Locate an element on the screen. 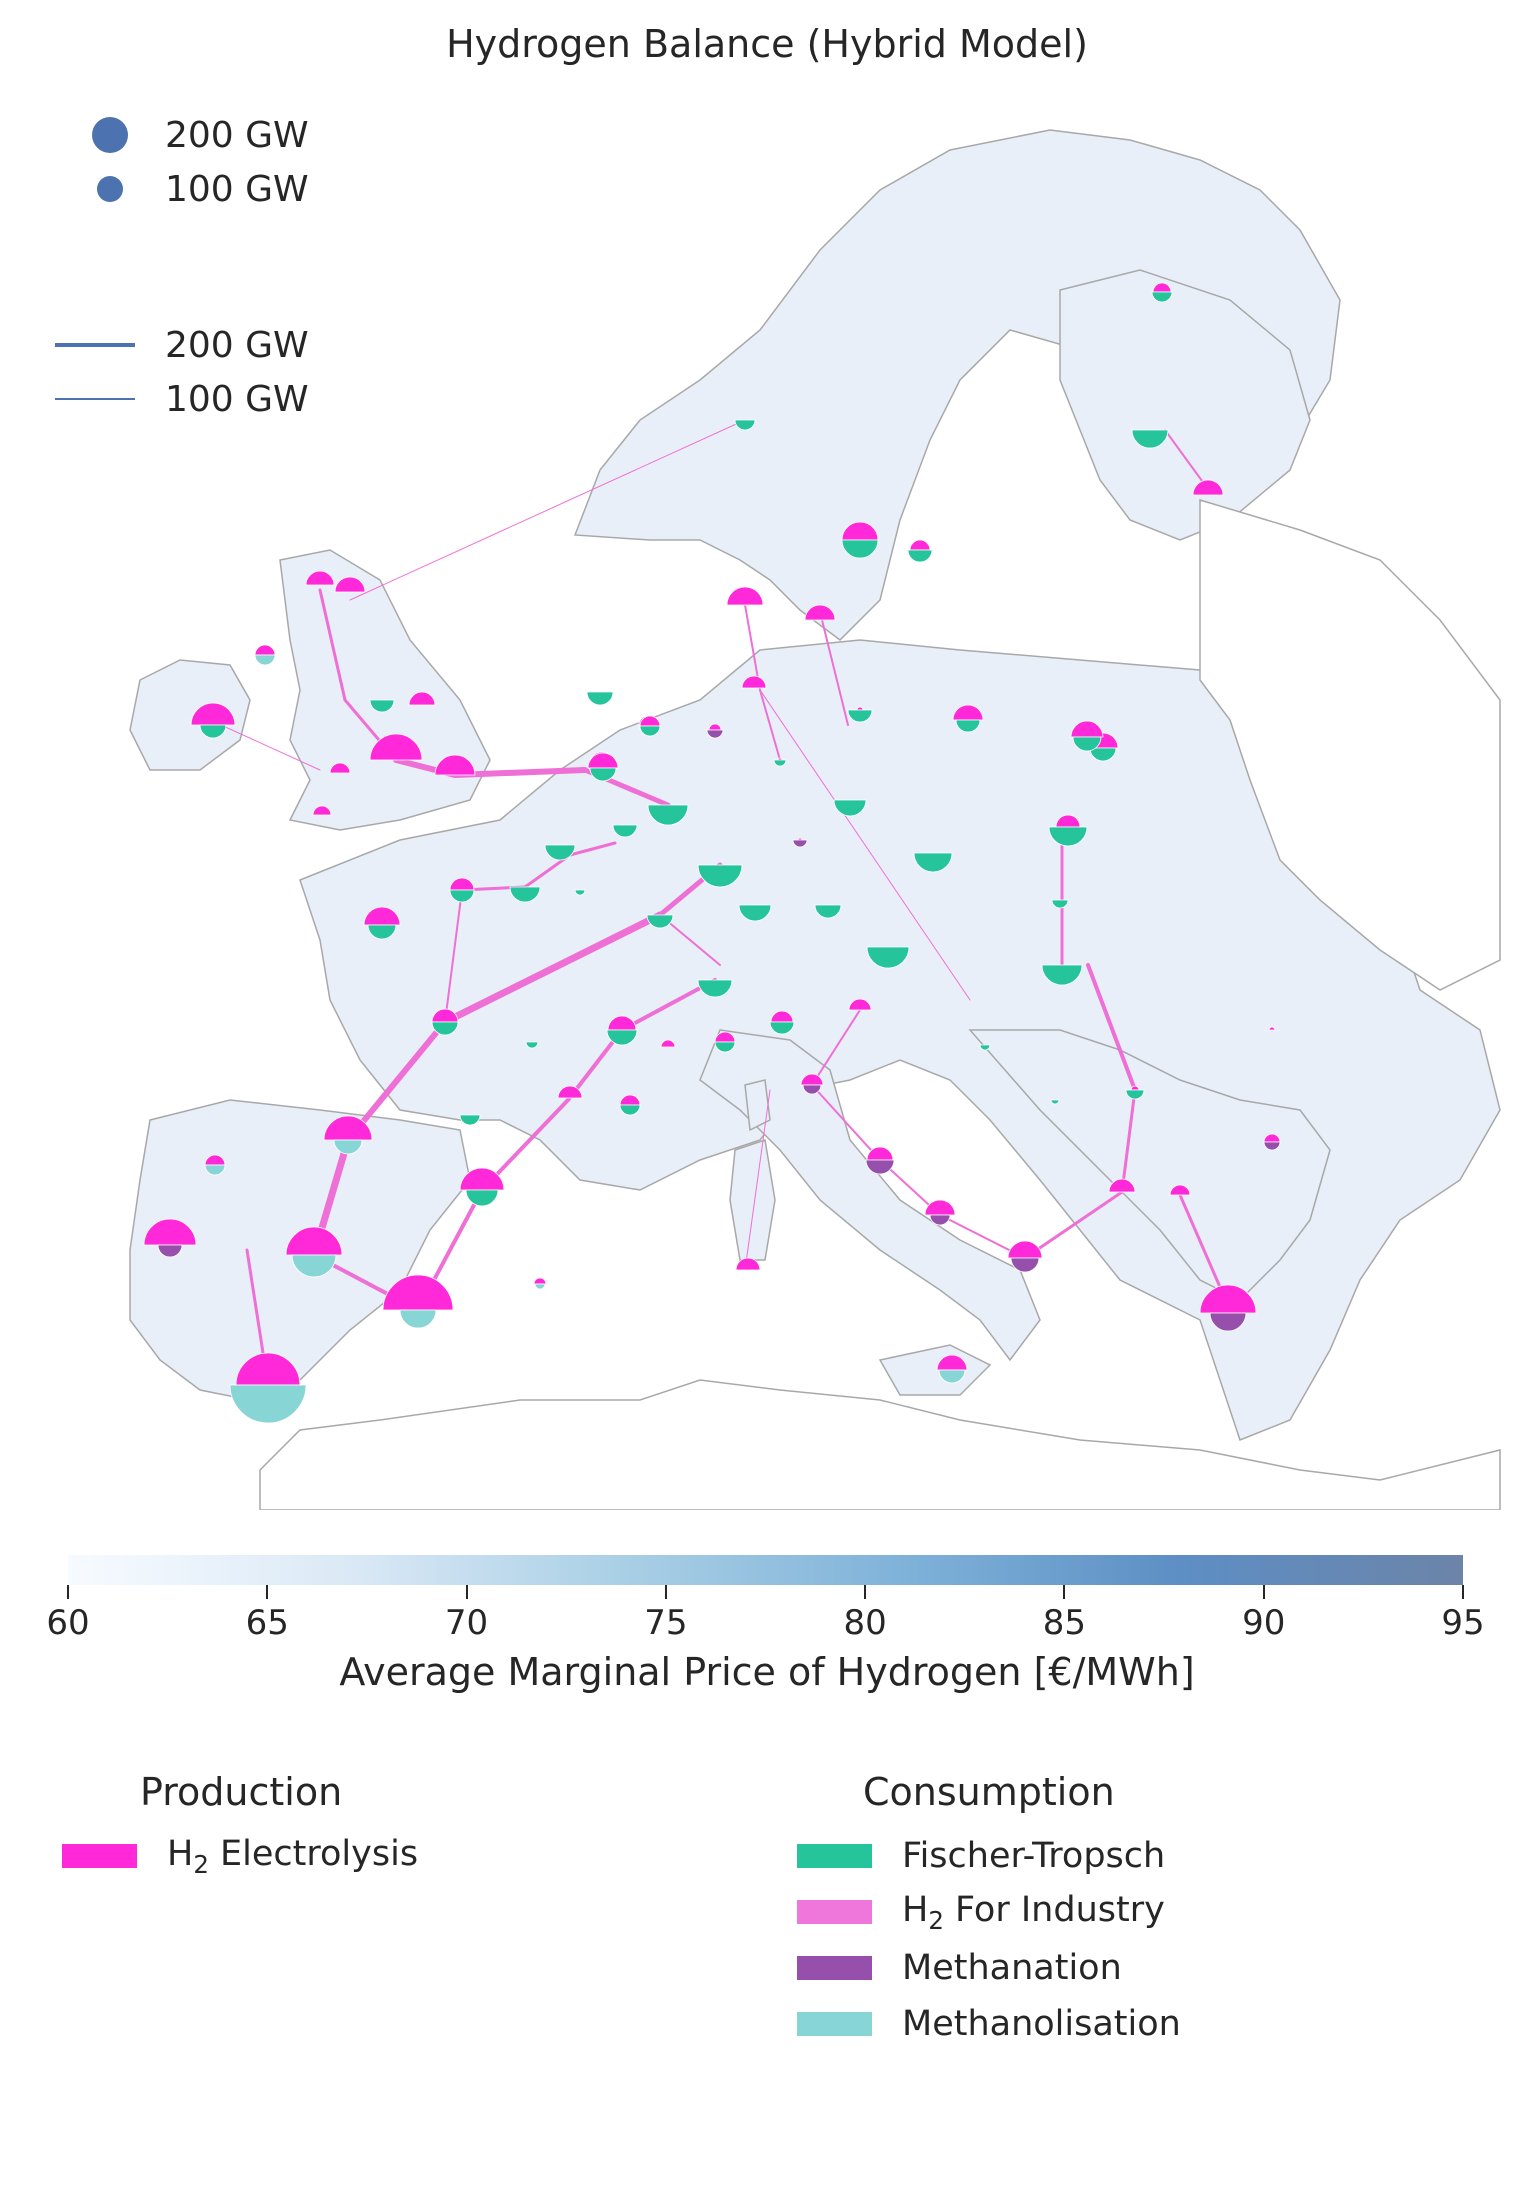 The height and width of the screenshot is (2201, 1534). flow-width-label: 100 GW is located at coordinates (237, 399).